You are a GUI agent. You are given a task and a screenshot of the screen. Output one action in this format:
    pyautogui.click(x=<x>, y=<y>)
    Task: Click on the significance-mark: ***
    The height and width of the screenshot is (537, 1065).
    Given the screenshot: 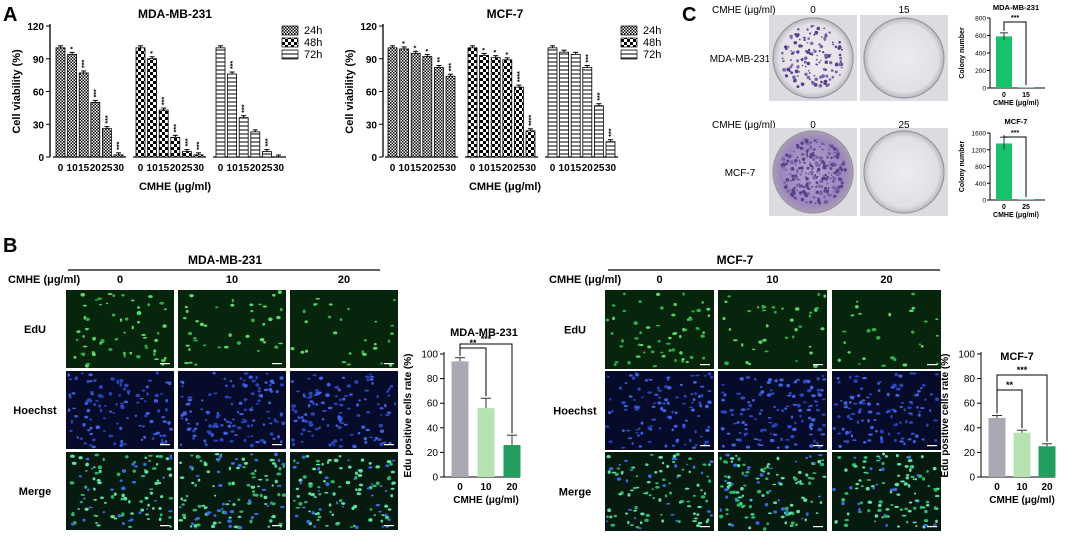 What is the action you would take?
    pyautogui.click(x=165, y=101)
    